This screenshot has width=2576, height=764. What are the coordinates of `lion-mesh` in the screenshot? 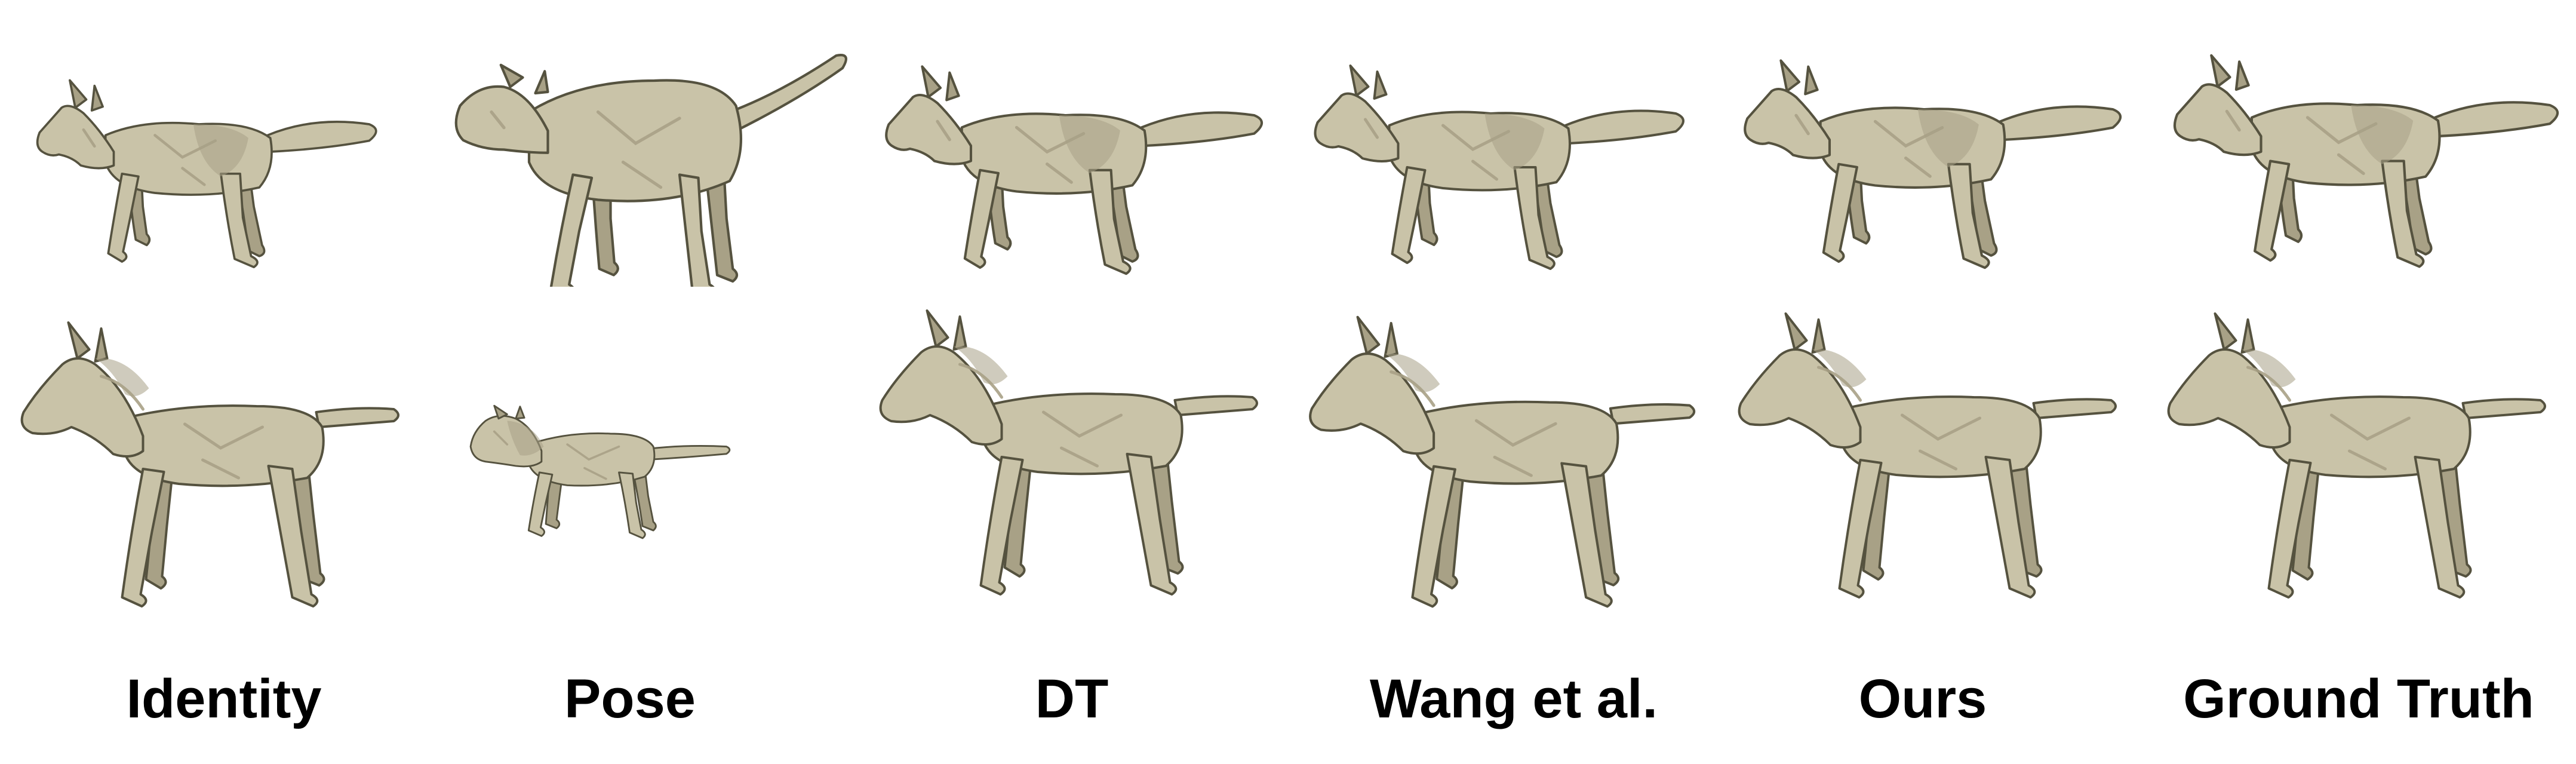 It's located at (600, 471).